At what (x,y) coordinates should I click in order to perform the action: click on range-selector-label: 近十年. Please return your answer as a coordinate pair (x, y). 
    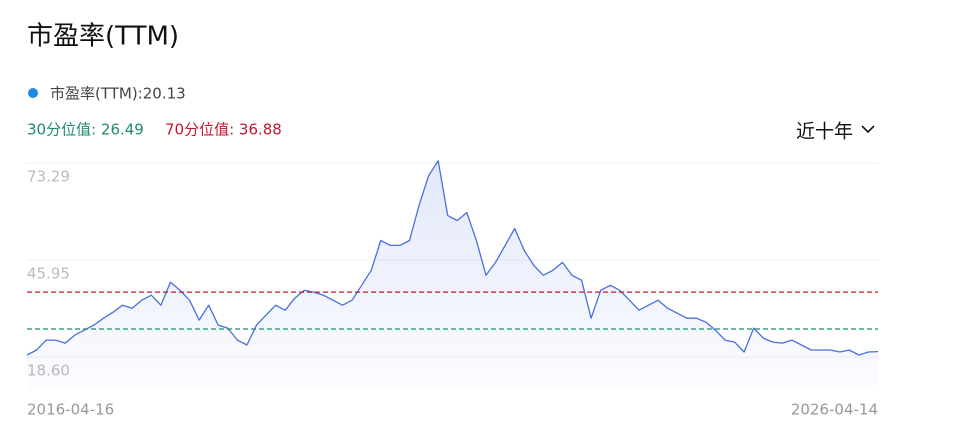
    Looking at the image, I should click on (824, 132).